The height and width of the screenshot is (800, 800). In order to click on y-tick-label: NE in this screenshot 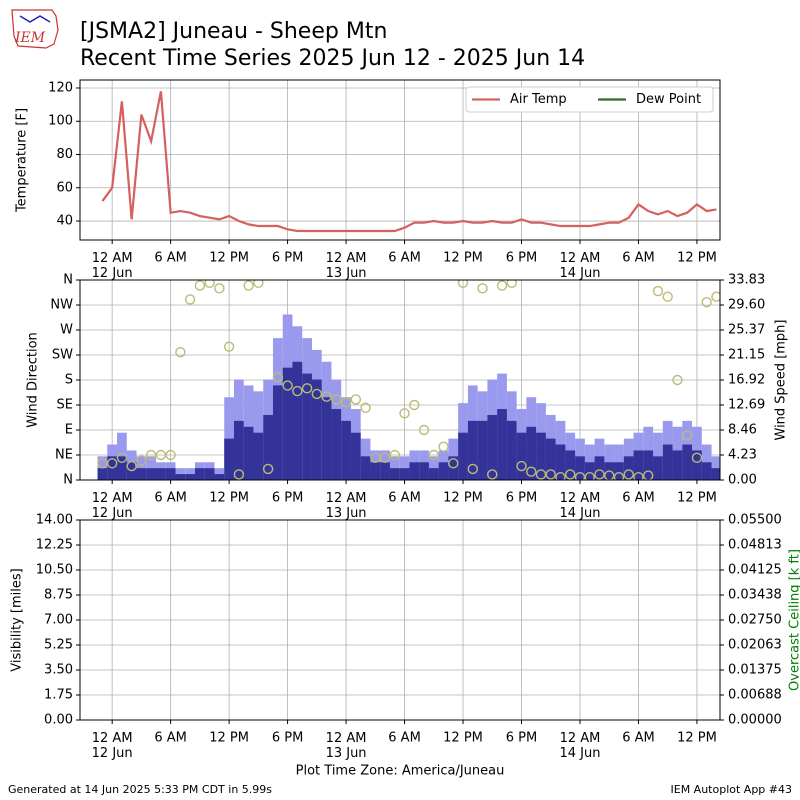, I will do `click(64, 455)`.